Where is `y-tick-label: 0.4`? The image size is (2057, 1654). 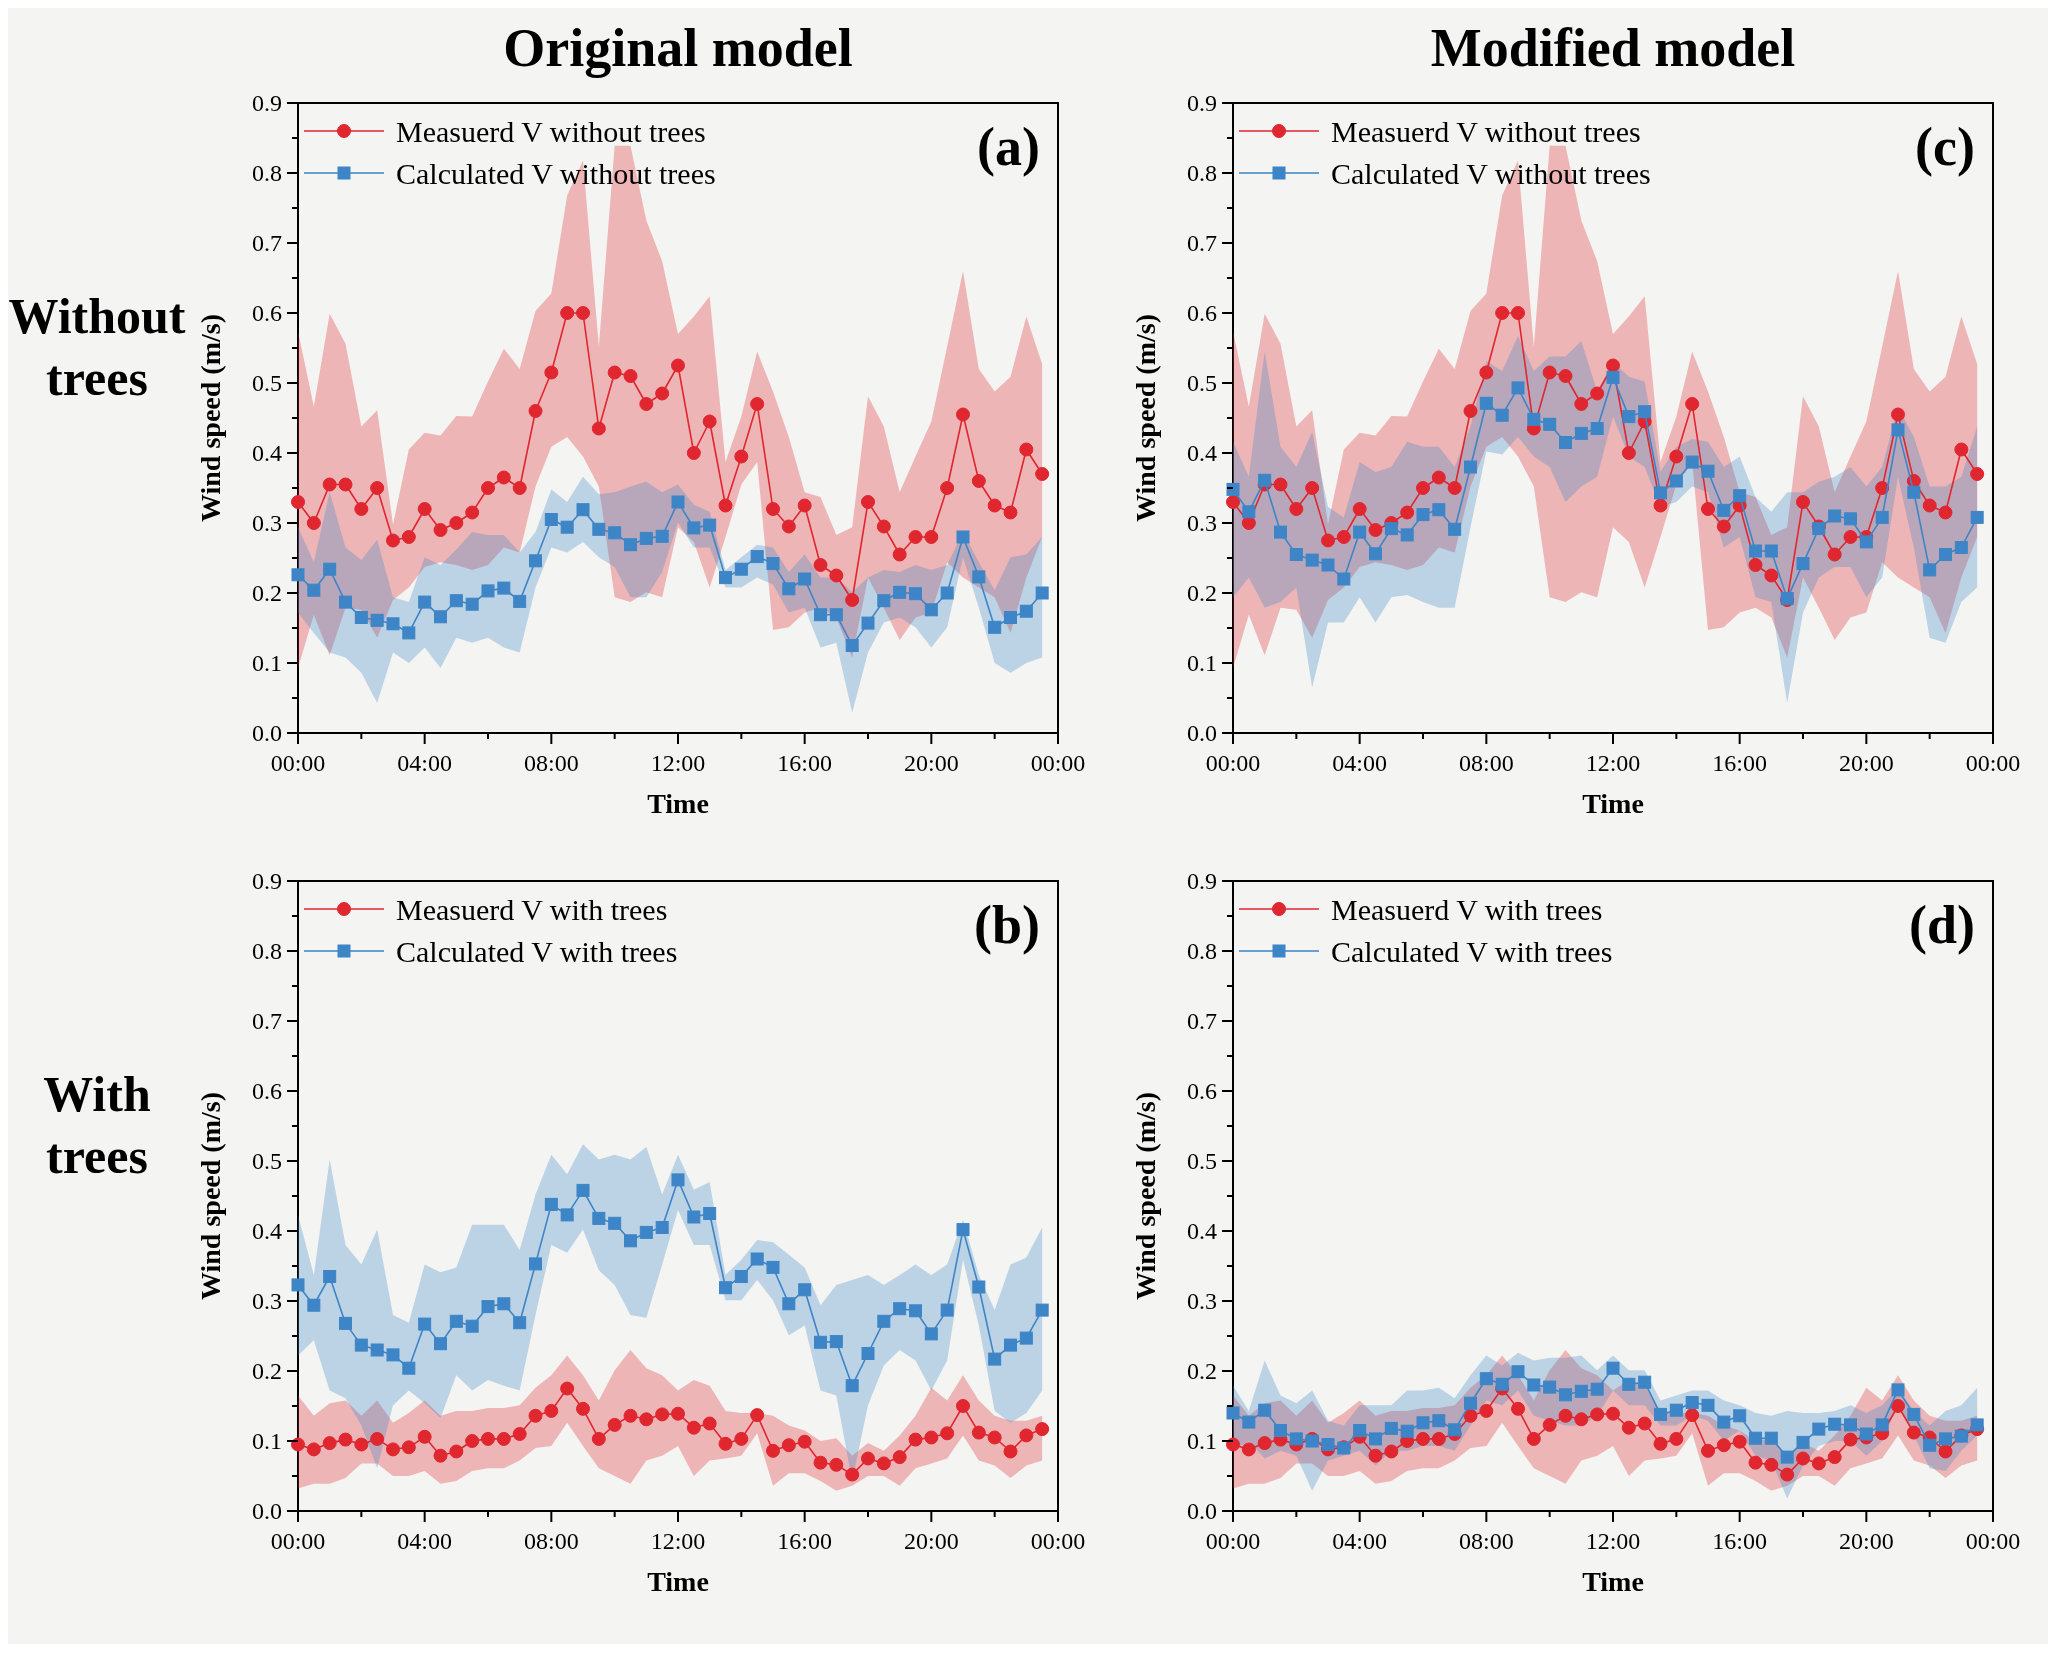 y-tick-label: 0.4 is located at coordinates (1202, 1231).